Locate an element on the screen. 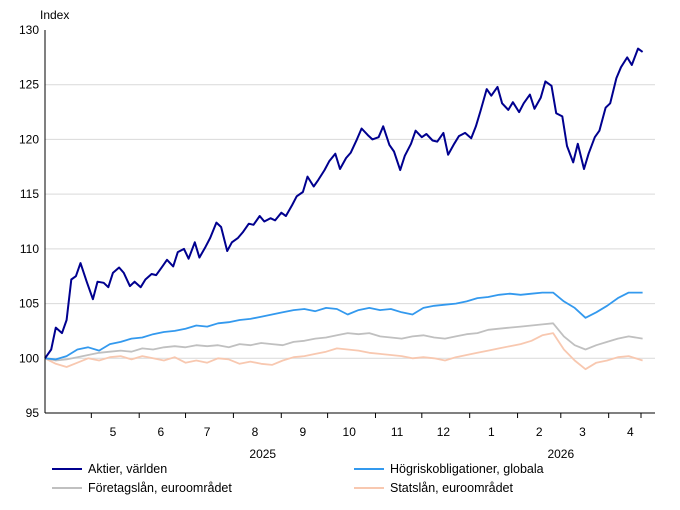 This screenshot has height=510, width=680. y-axis-ticks: 95 100 105 110 115 120 125 130 is located at coordinates (29, 221).